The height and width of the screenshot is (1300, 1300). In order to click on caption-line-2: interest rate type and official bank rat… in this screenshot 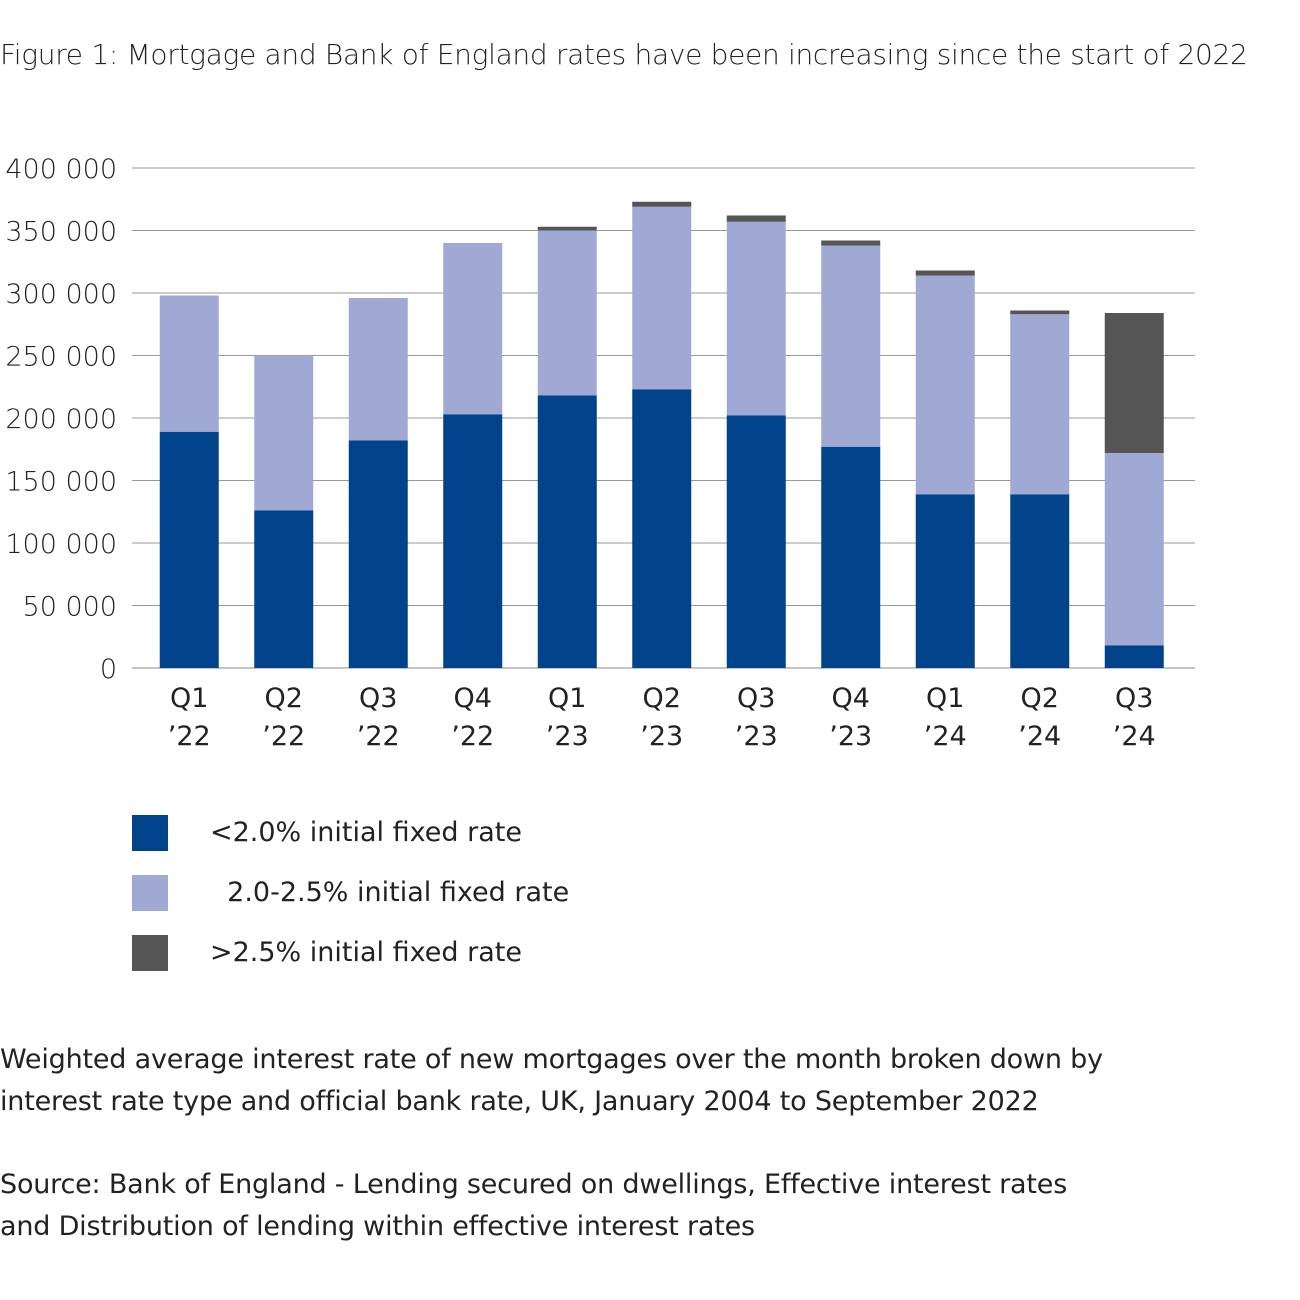, I will do `click(519, 1101)`.